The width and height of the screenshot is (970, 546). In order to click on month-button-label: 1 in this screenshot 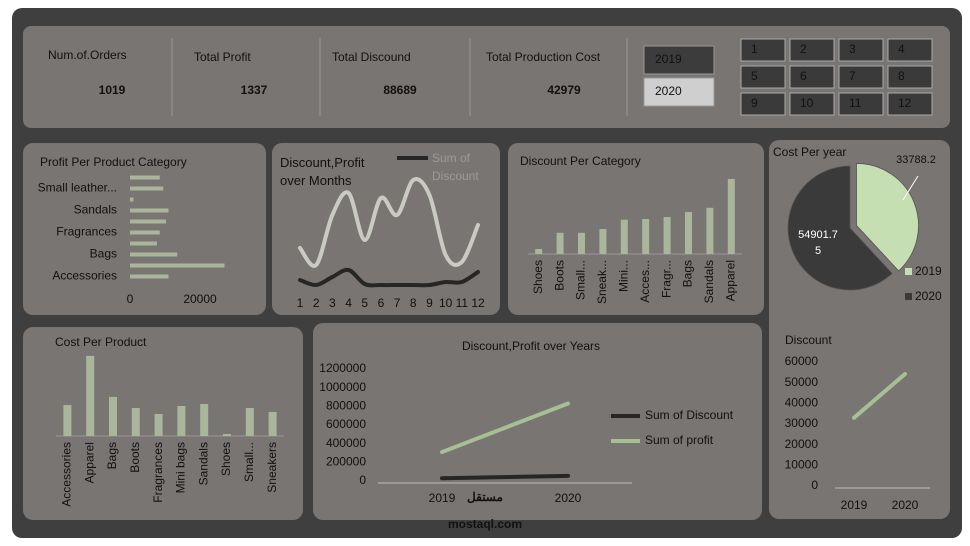, I will do `click(754, 49)`.